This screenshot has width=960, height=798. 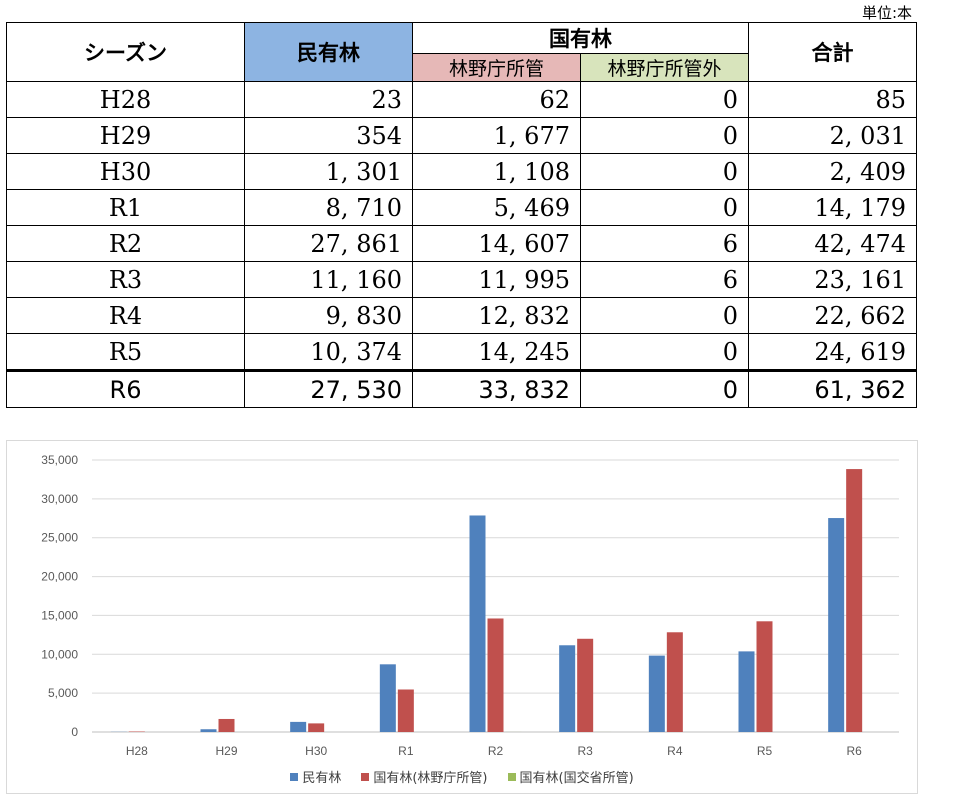 I want to click on header-forestry-agency: 林野庁所管, so click(x=496, y=67).